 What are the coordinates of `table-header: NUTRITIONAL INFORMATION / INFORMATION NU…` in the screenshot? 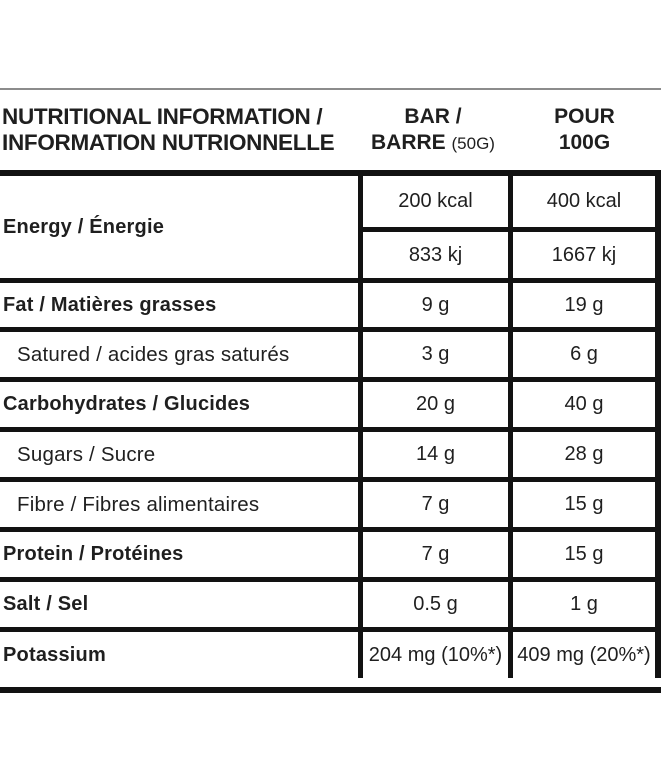 It's located at (330, 133).